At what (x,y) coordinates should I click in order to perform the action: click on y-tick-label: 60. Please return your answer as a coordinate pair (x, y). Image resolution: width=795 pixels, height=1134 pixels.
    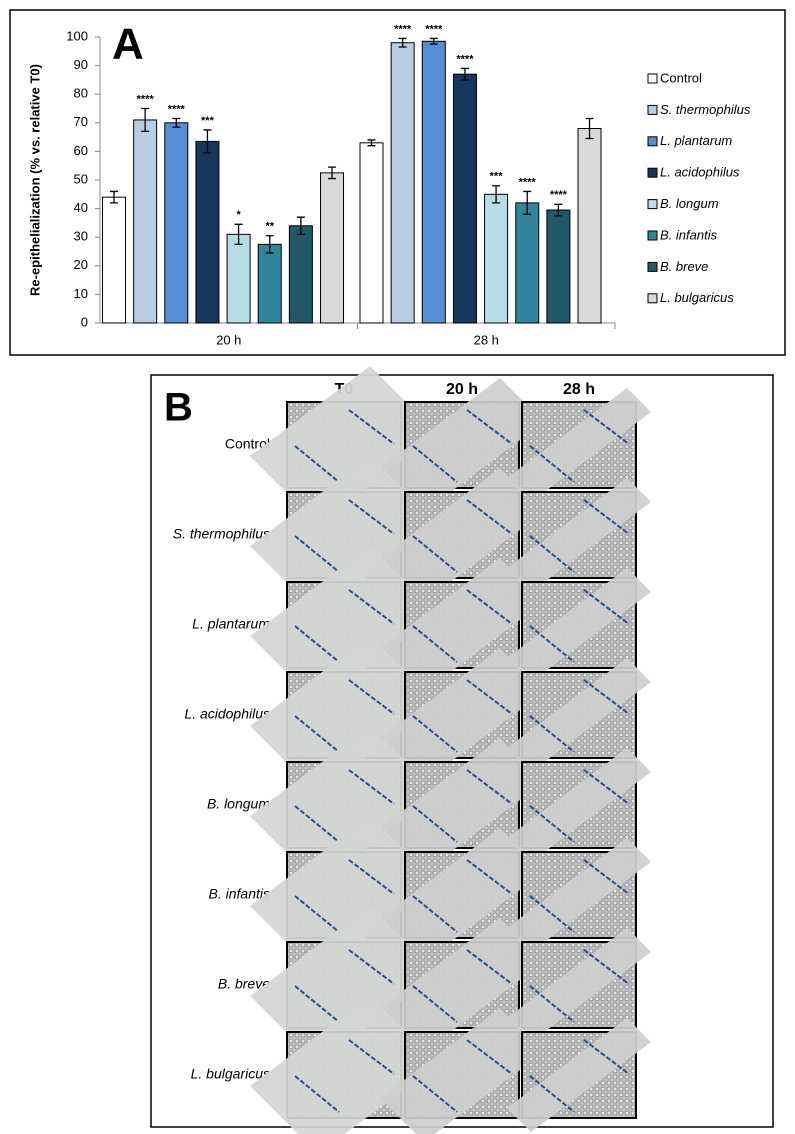
    Looking at the image, I should click on (81, 150).